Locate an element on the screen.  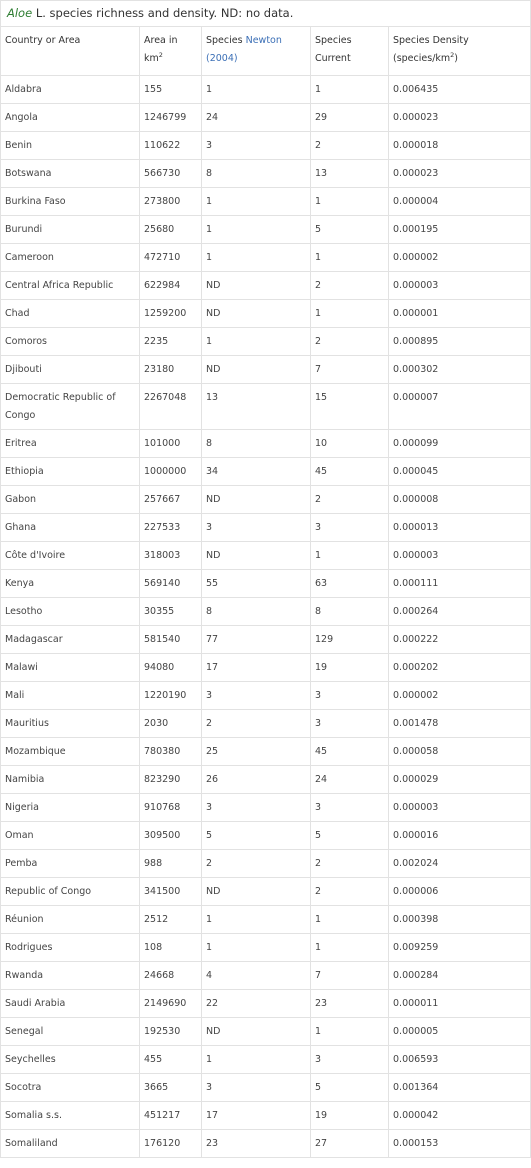
cell-country: Mali is located at coordinates (70, 695).